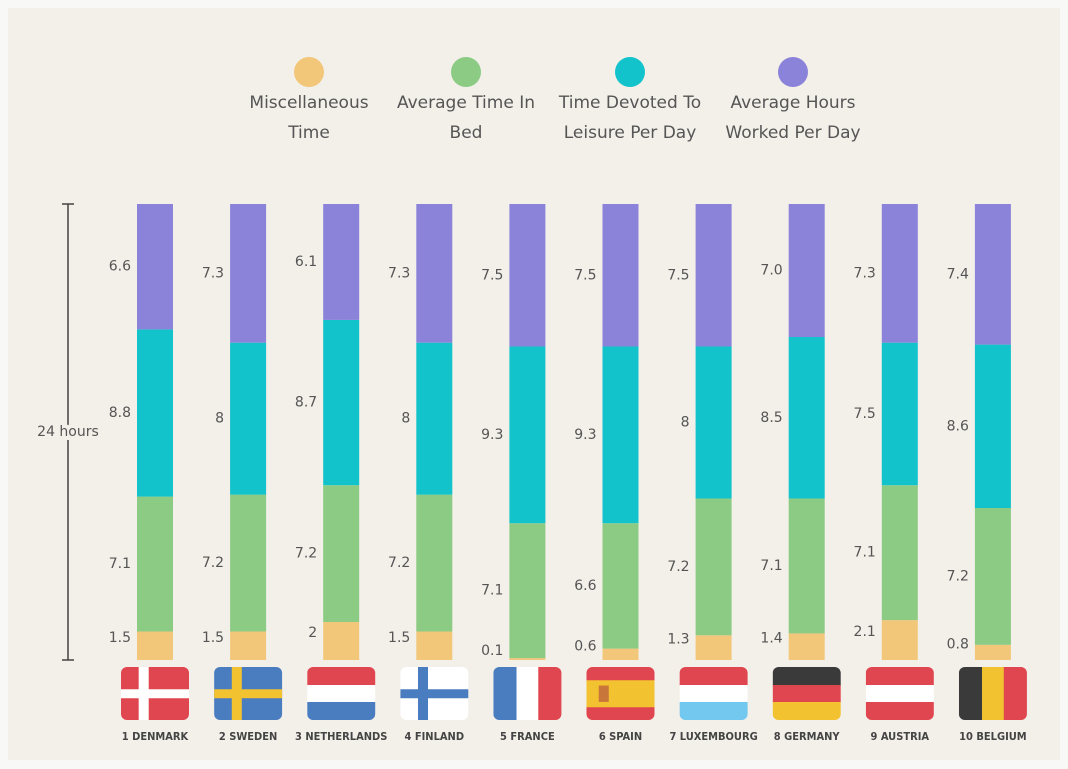  Describe the element at coordinates (312, 633) in the screenshot. I see `value-label: 2` at that location.